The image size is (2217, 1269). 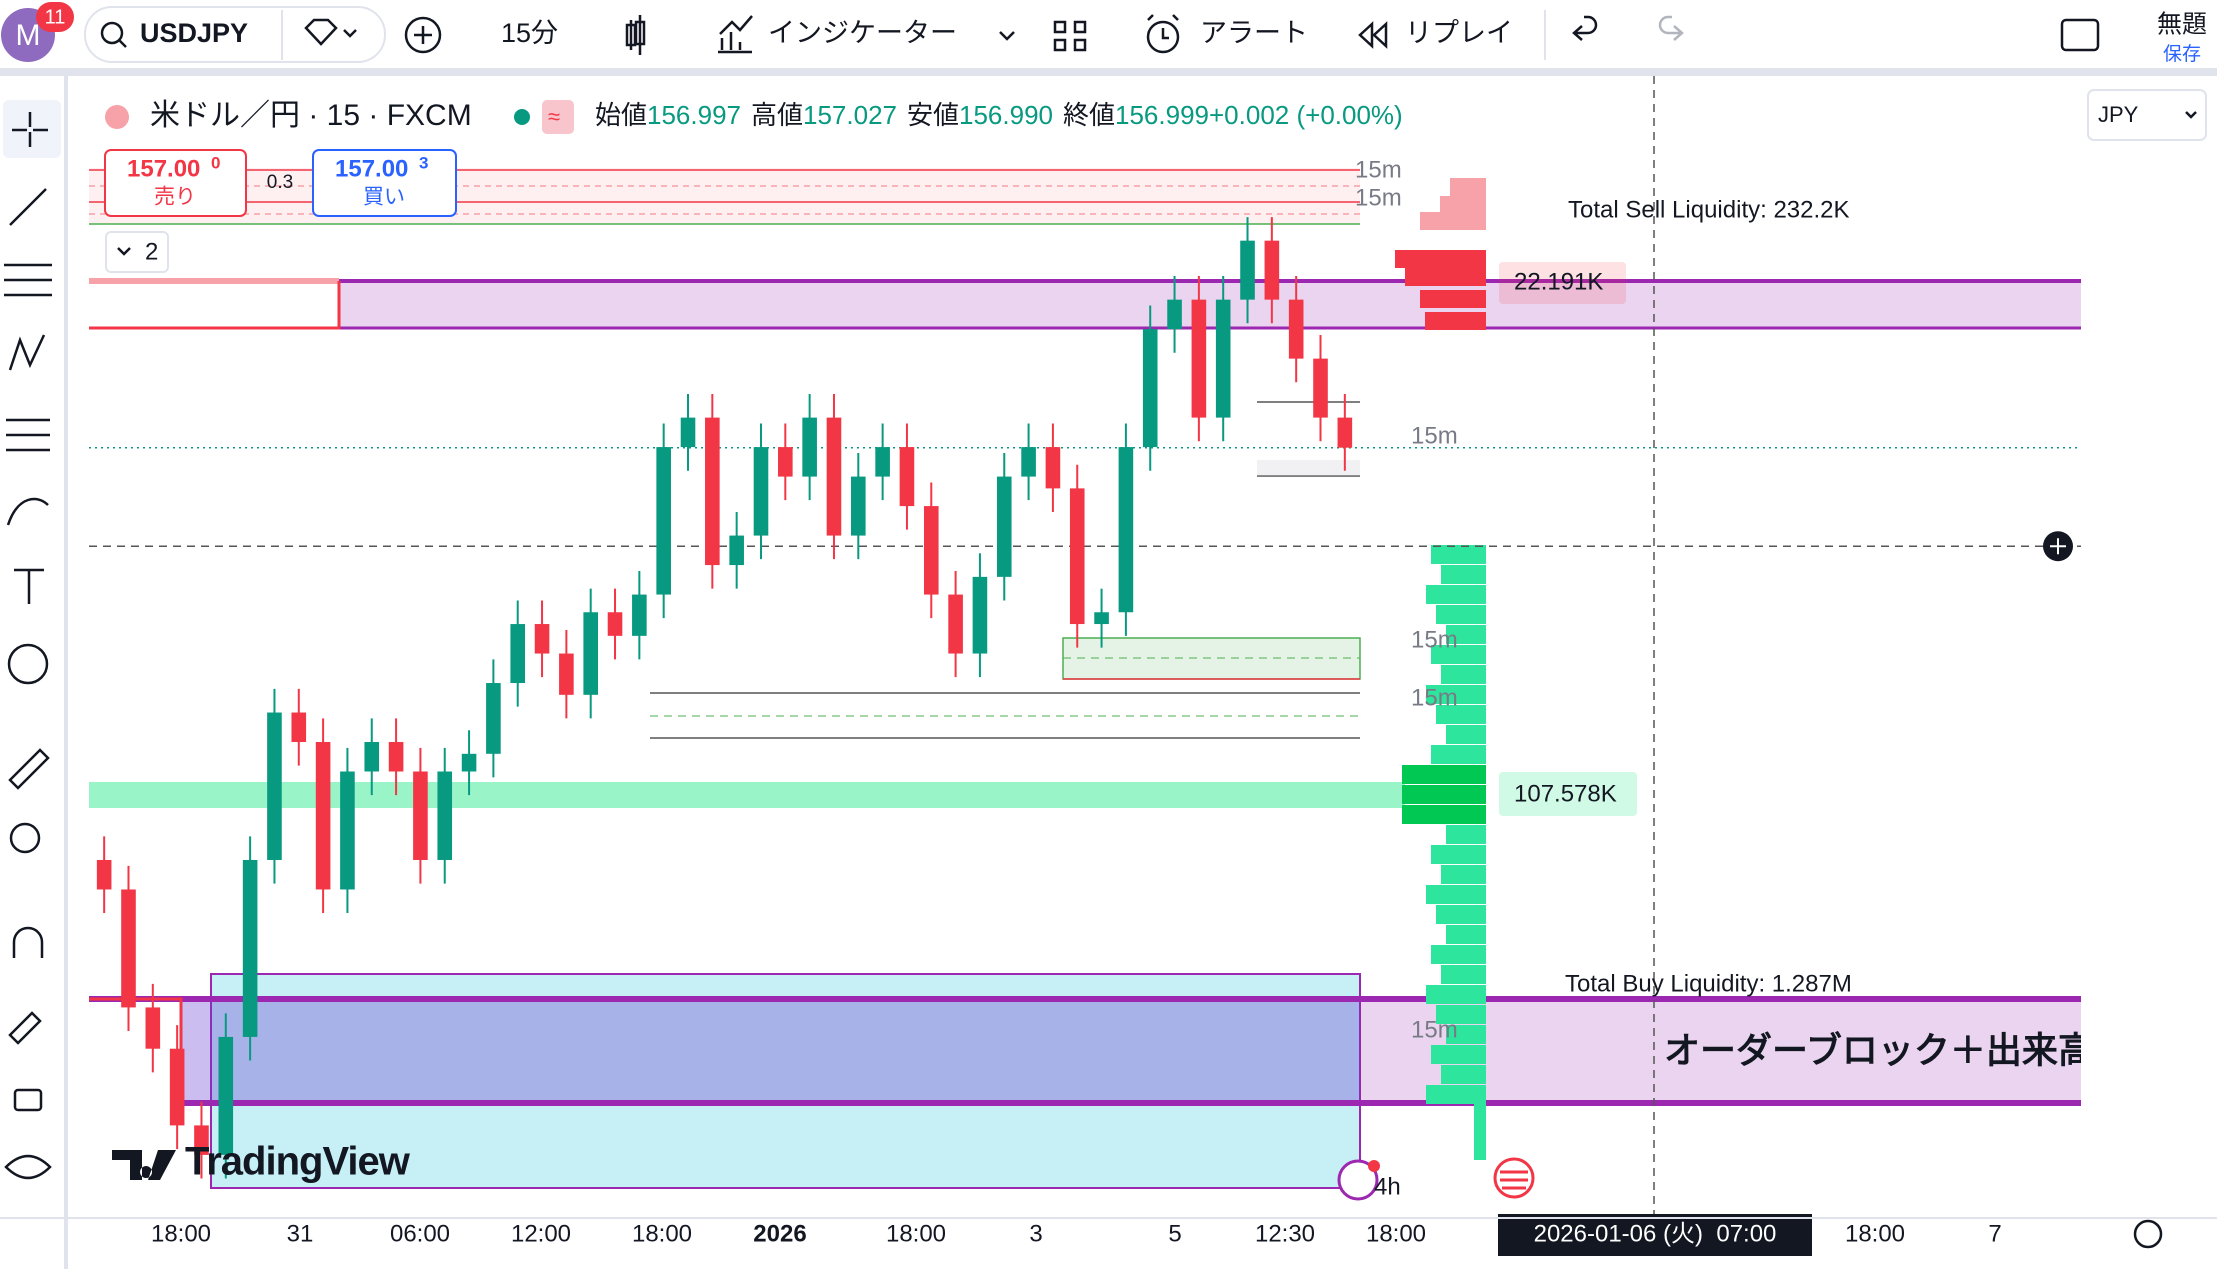 What do you see at coordinates (137, 252) in the screenshot?
I see `collapse-button` at bounding box center [137, 252].